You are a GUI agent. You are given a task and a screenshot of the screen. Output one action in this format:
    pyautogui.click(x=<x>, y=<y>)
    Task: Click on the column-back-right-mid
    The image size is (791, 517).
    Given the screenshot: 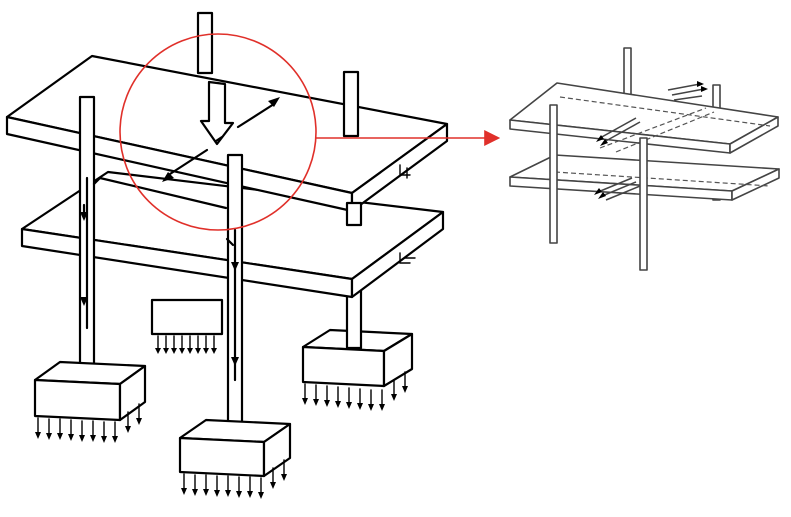 What is the action you would take?
    pyautogui.click(x=354, y=214)
    